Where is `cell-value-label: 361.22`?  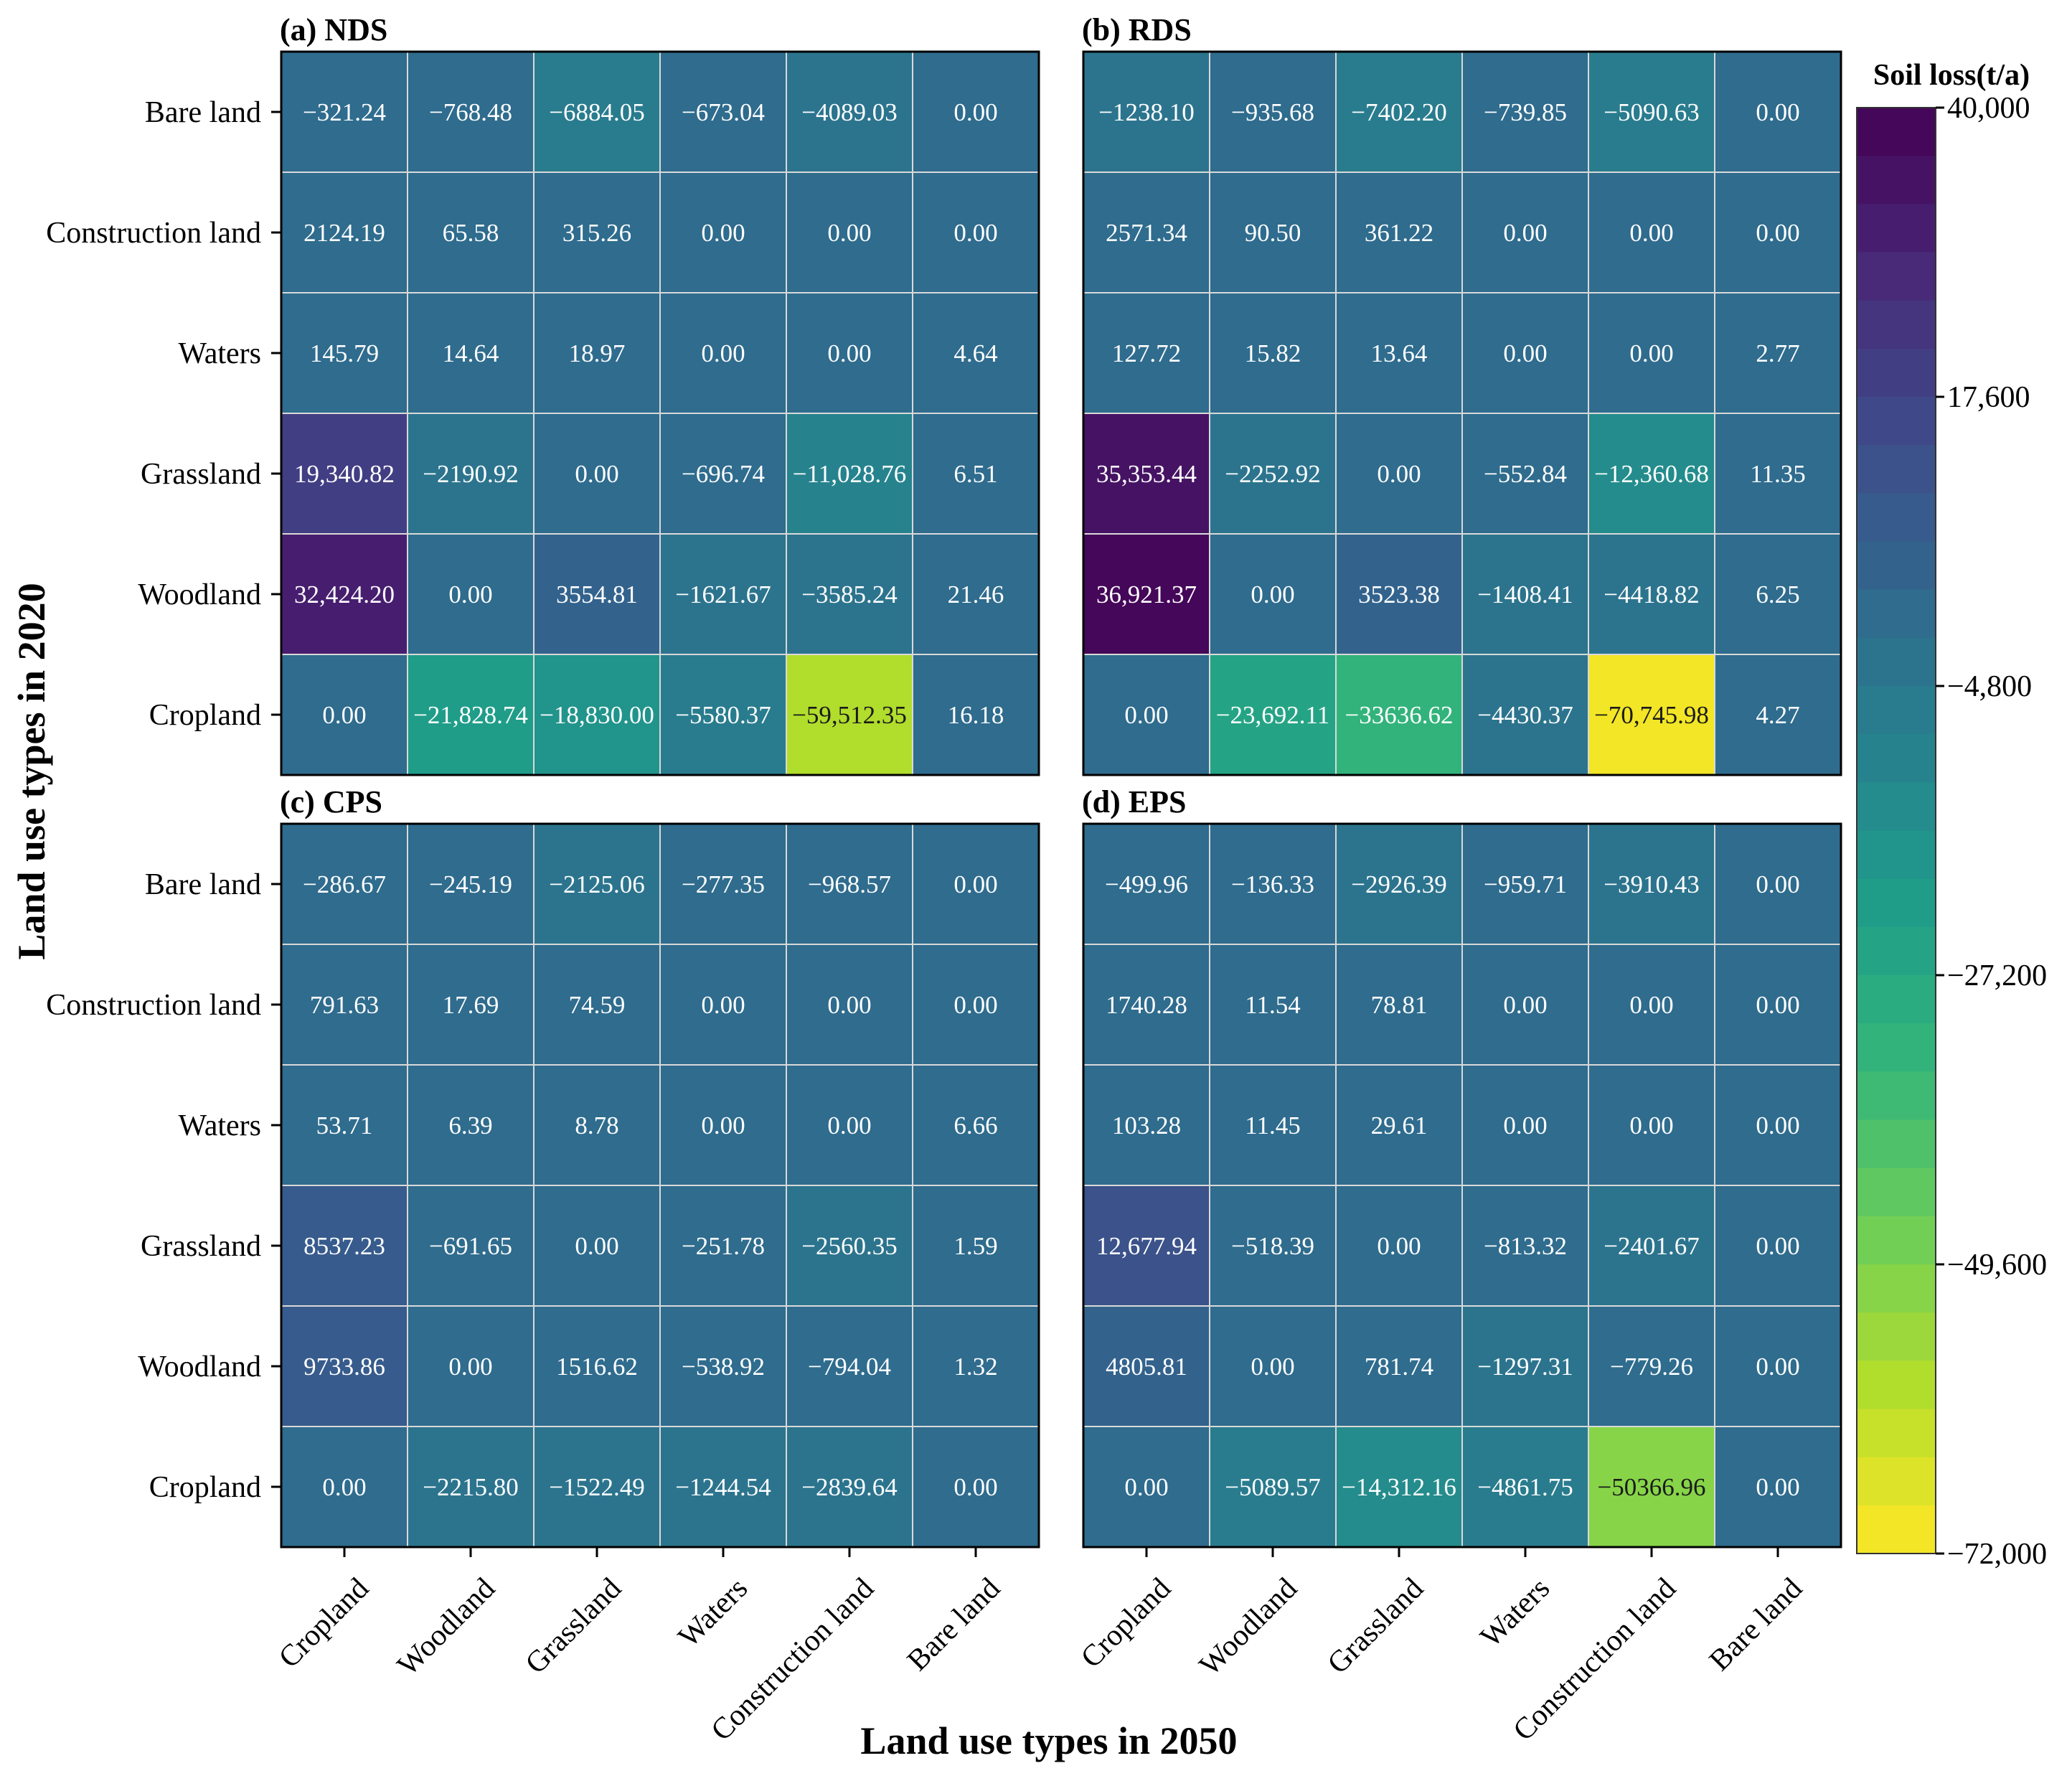 cell-value-label: 361.22 is located at coordinates (1399, 233).